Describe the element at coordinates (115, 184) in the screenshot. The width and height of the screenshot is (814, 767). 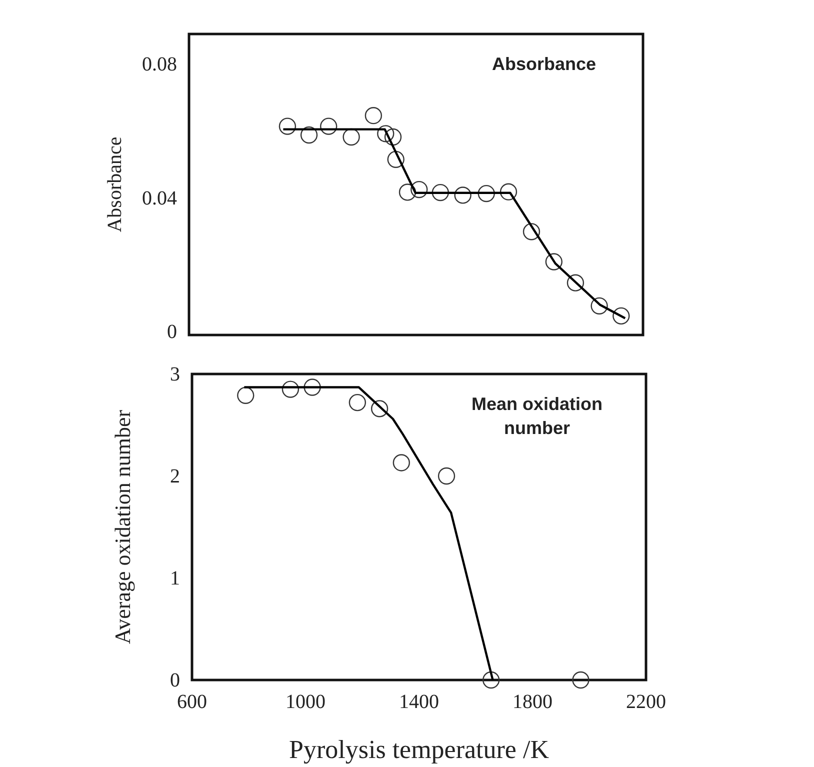
I see `y-axis-title: Absorbance` at that location.